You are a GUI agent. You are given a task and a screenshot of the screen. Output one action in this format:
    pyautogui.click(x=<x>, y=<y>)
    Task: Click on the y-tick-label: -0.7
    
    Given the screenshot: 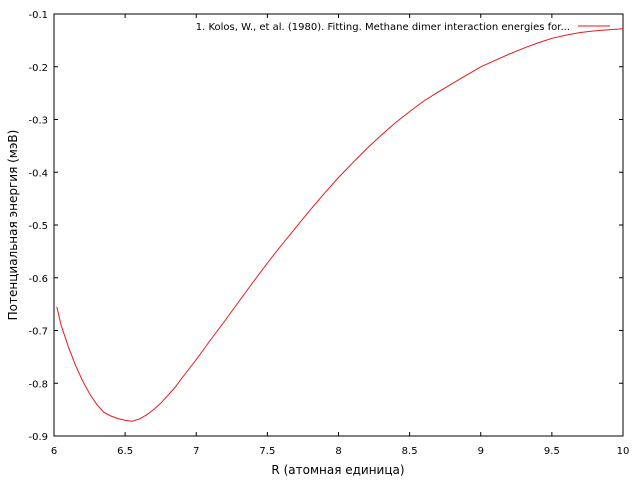 What is the action you would take?
    pyautogui.click(x=38, y=332)
    